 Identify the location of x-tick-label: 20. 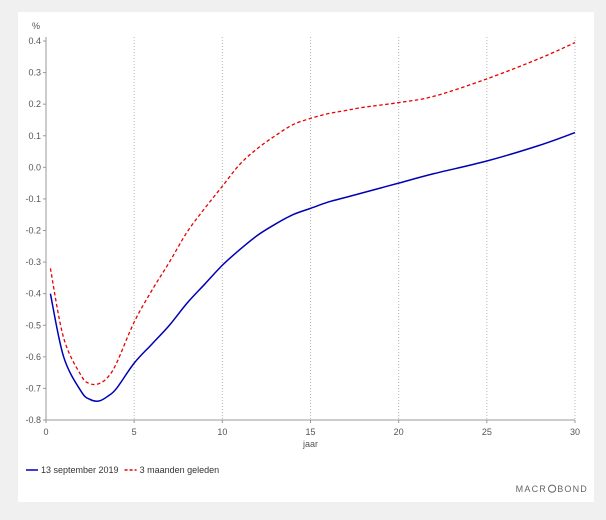
(399, 432).